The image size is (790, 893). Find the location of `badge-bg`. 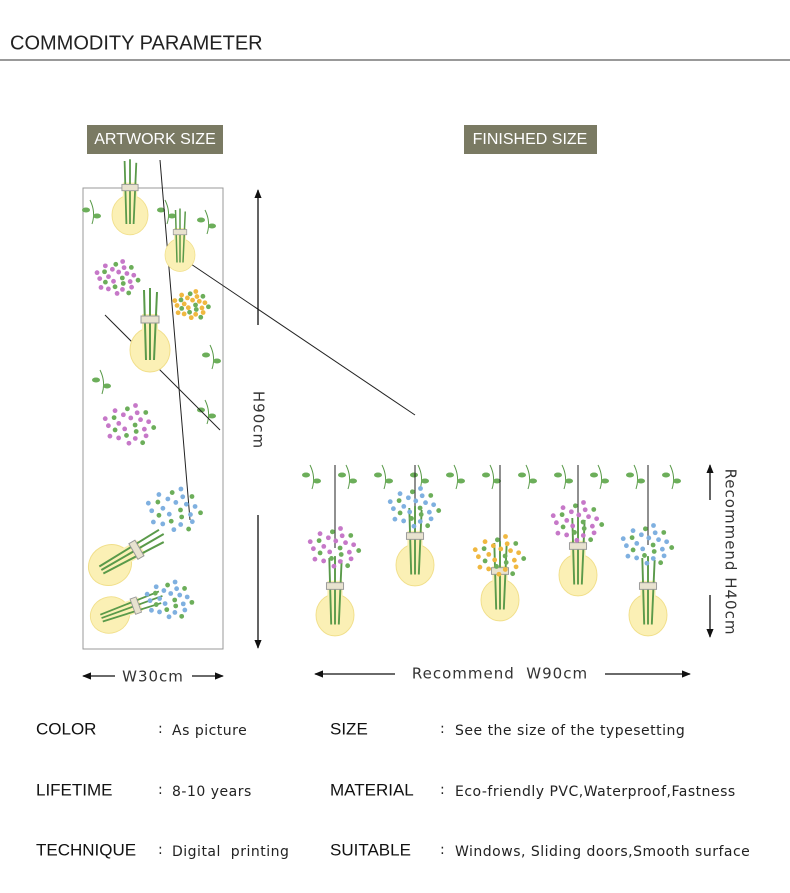

badge-bg is located at coordinates (155, 139).